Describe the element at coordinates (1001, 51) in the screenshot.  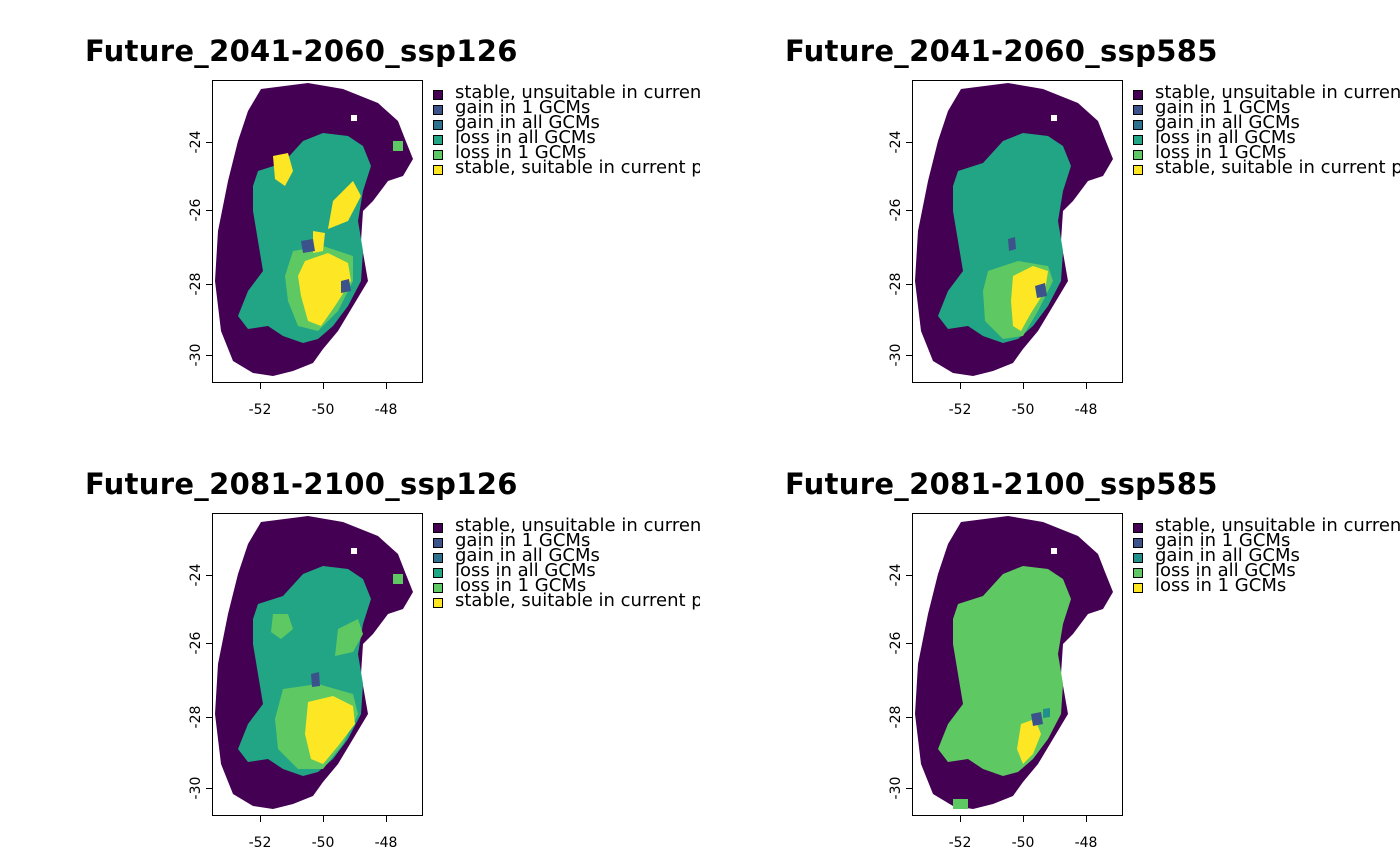
I see `panel-title: Future_2041-2060_ssp585` at that location.